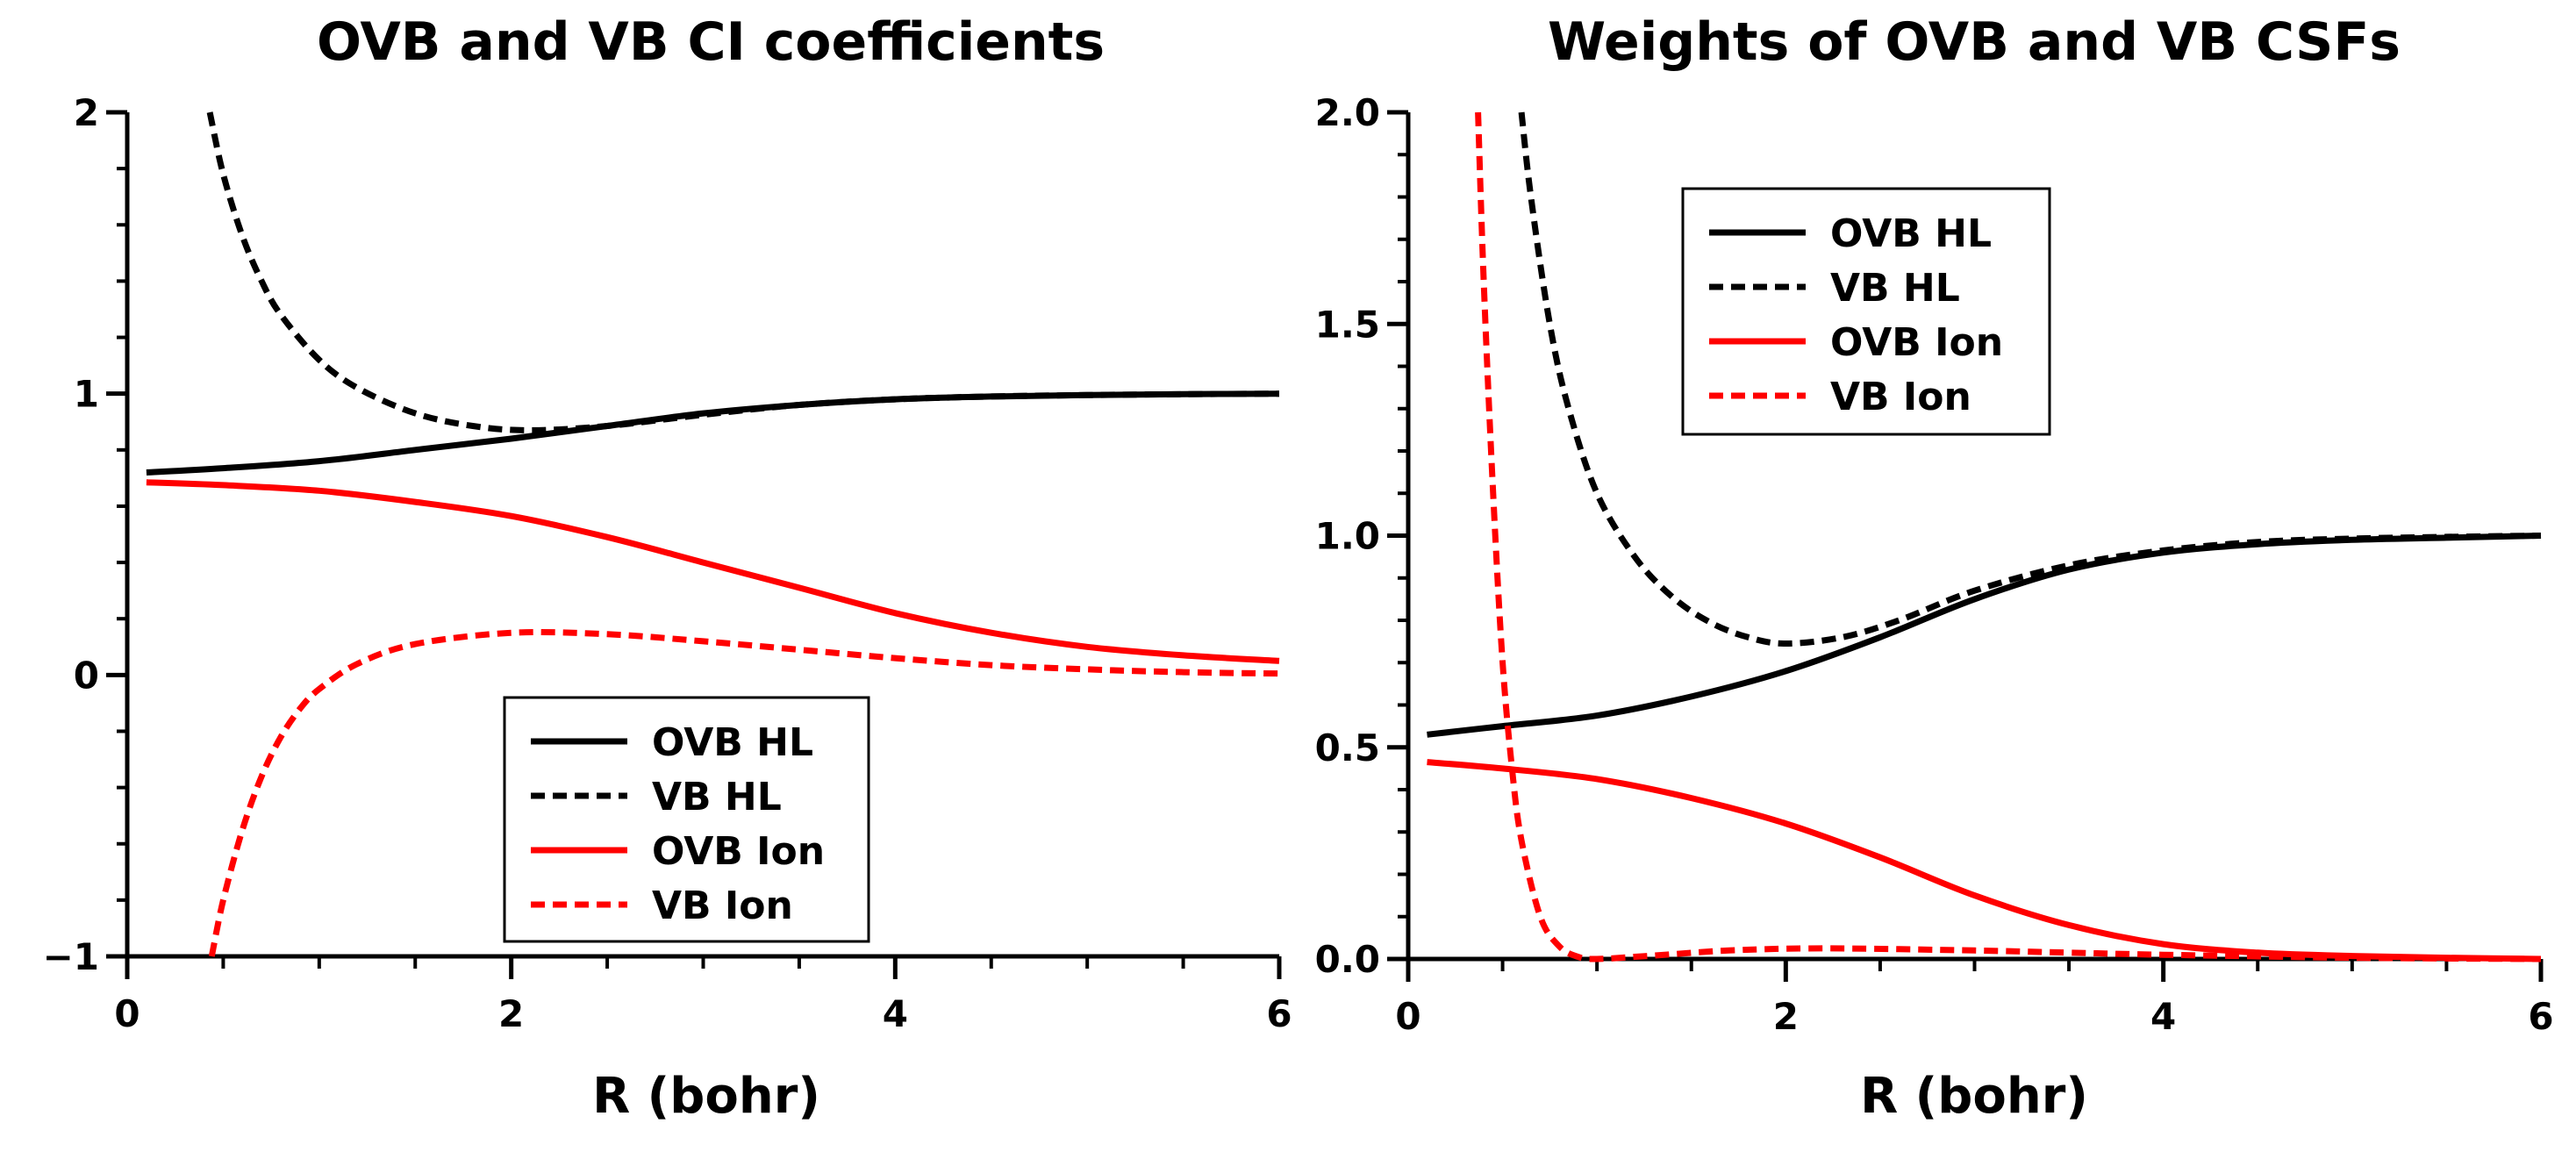  I want to click on y-tick-label: 0.5, so click(1347, 747).